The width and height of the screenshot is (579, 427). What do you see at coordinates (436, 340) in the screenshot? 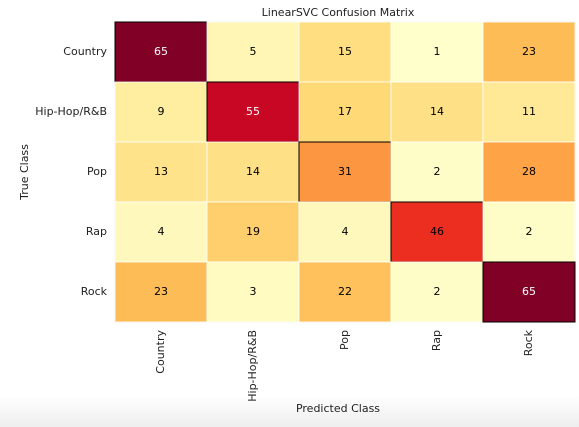
I see `x-tick-label: Rap` at bounding box center [436, 340].